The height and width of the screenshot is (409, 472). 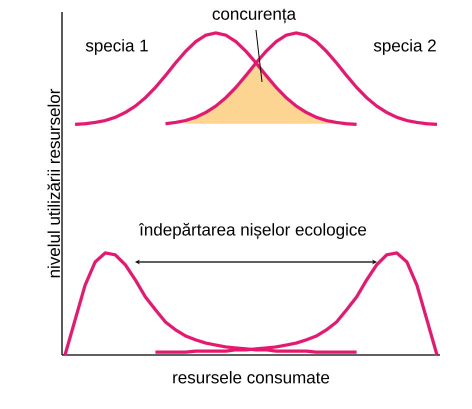 What do you see at coordinates (117, 47) in the screenshot?
I see `annotation: specia 1` at bounding box center [117, 47].